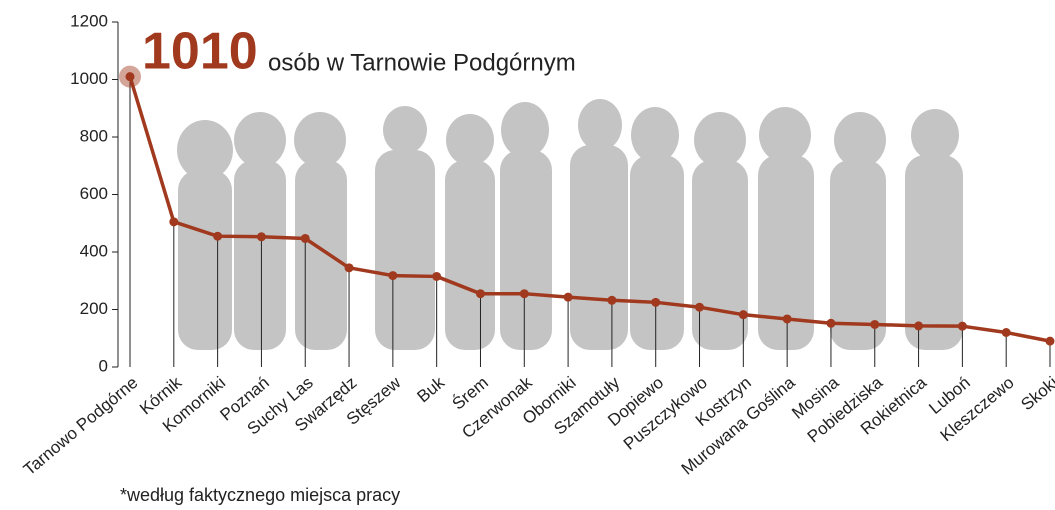 This screenshot has width=1055, height=510. I want to click on y-tick-label: 1000, so click(89, 78).